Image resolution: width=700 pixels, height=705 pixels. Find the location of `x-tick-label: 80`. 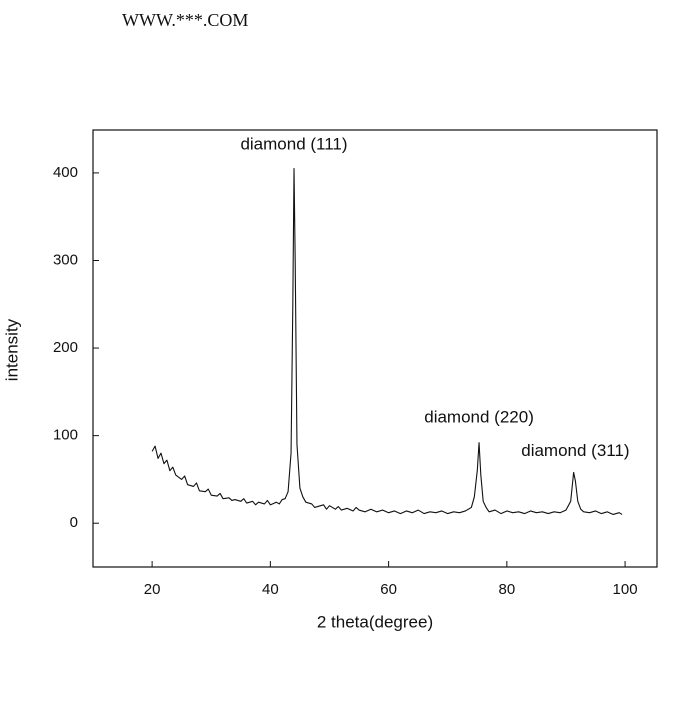

x-tick-label: 80 is located at coordinates (506, 589).